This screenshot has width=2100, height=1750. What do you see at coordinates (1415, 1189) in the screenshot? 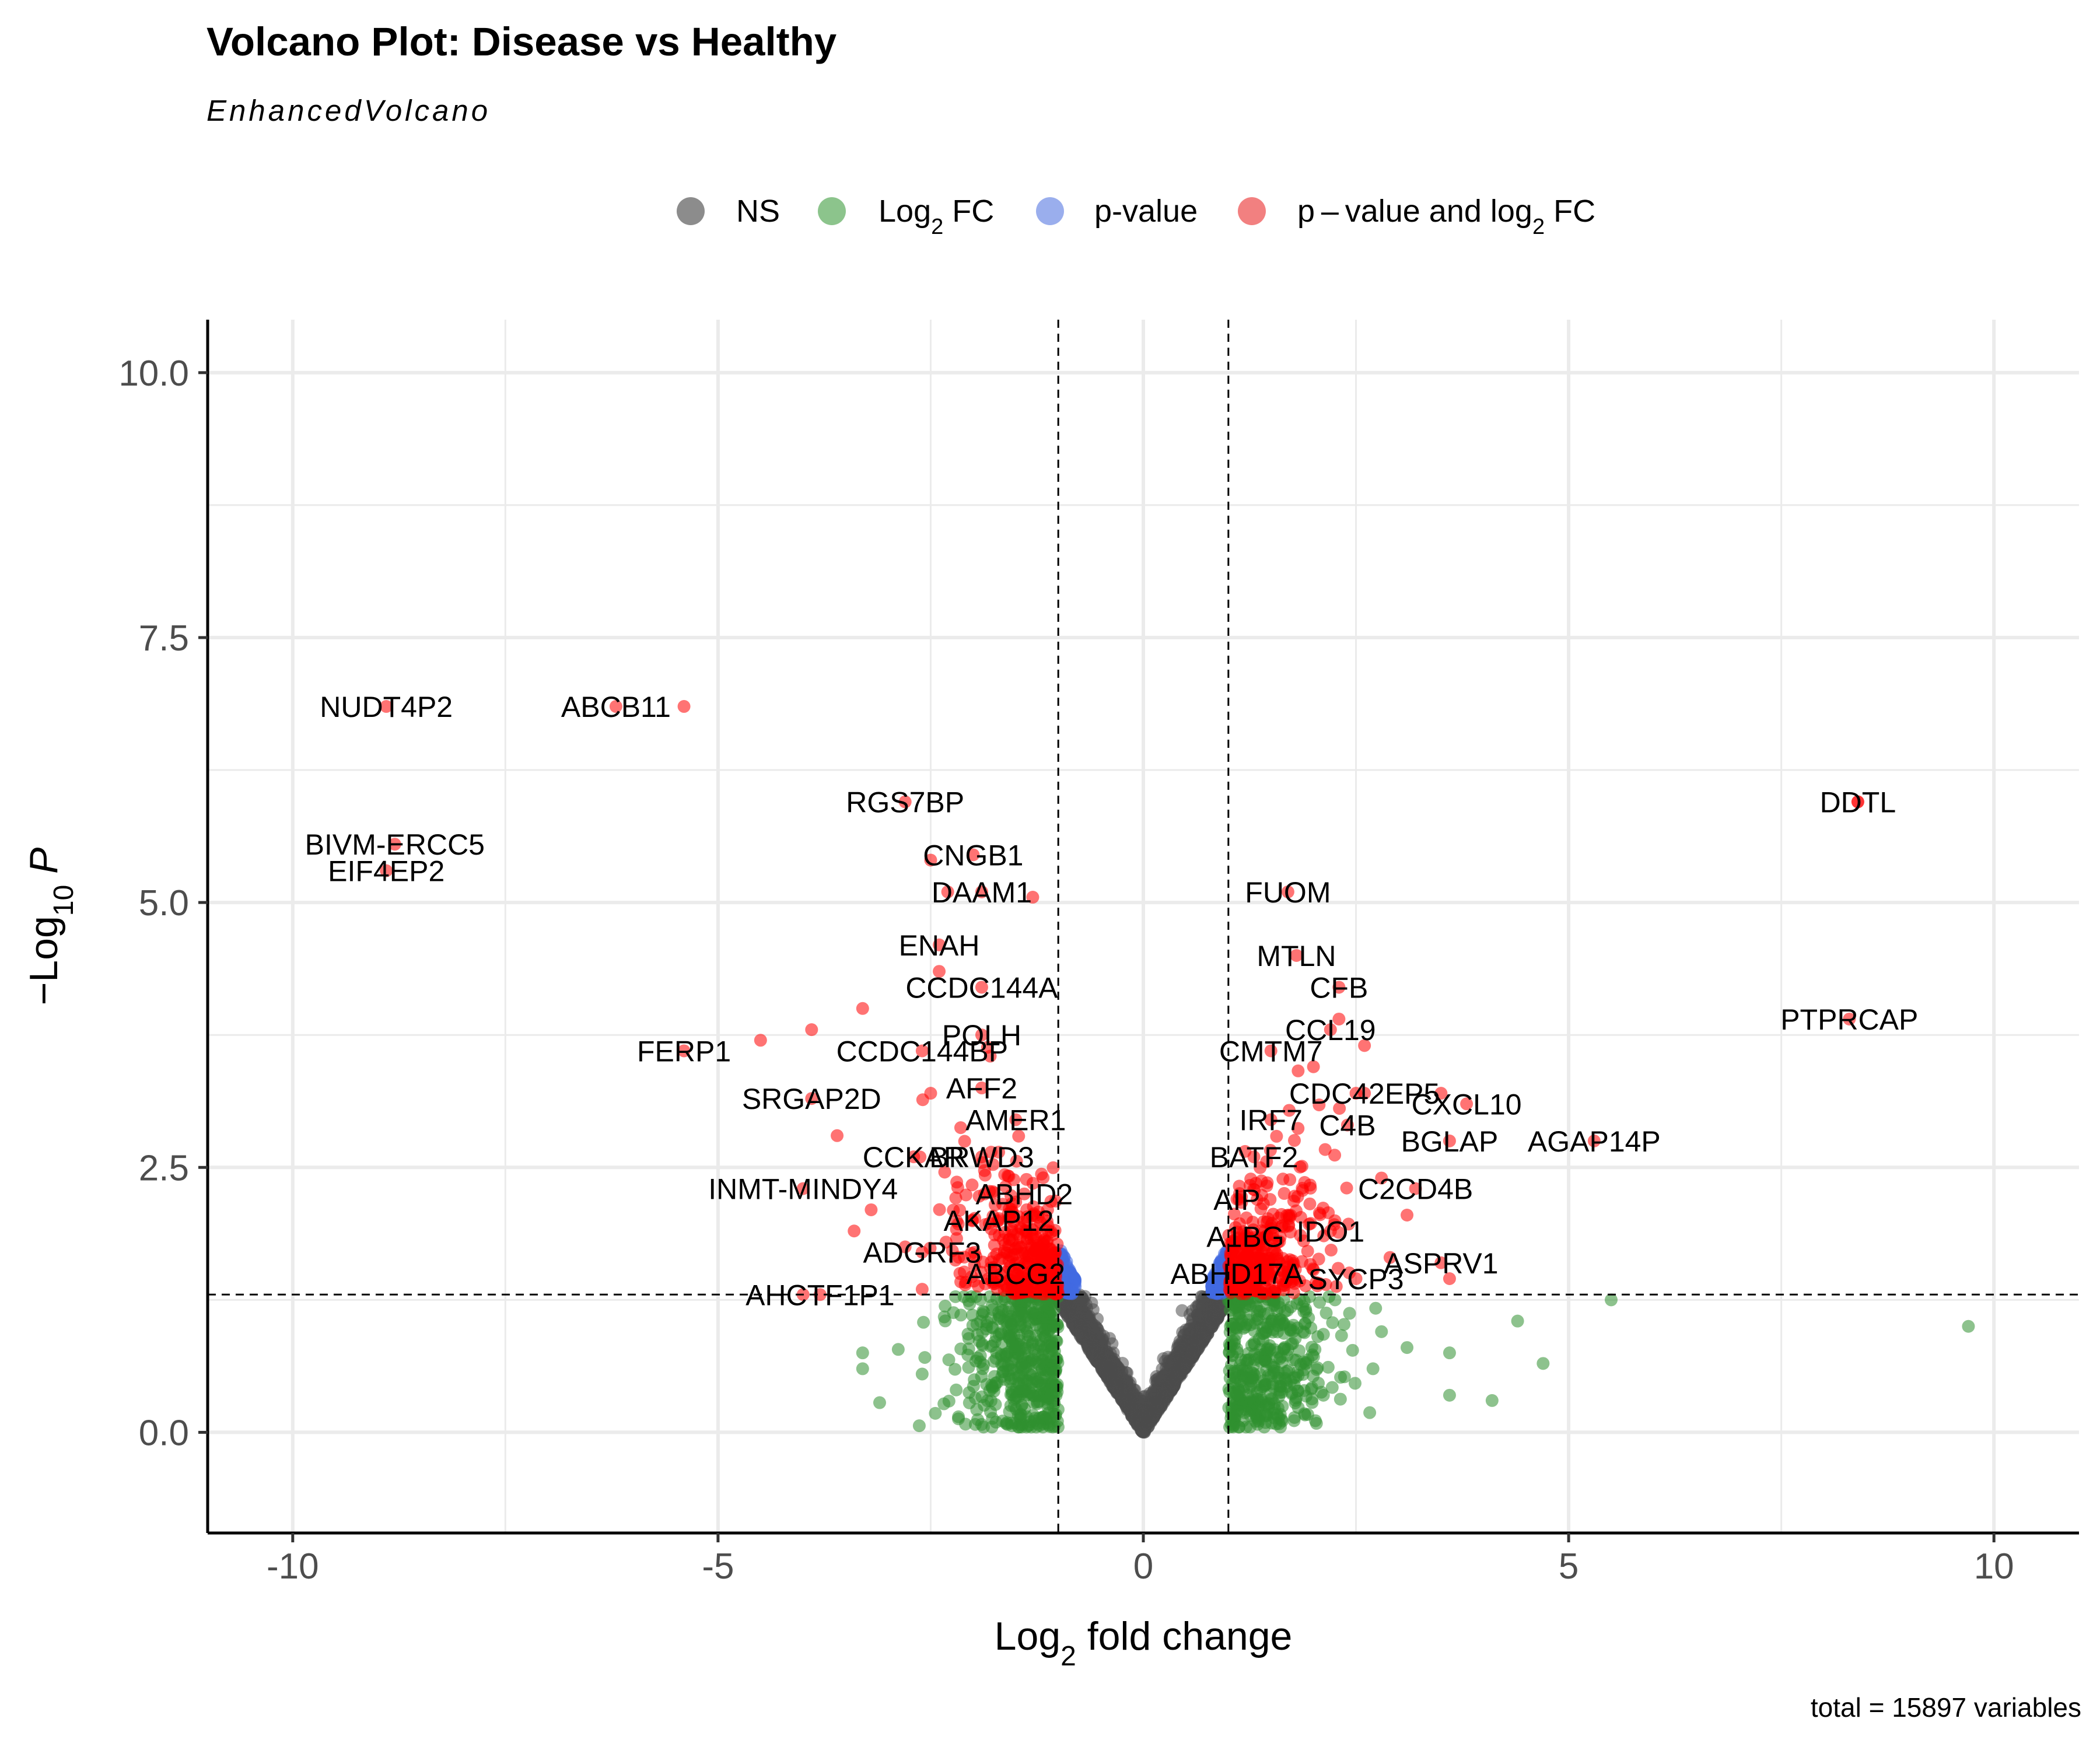
I see `gene-label: C2CD4B` at bounding box center [1415, 1189].